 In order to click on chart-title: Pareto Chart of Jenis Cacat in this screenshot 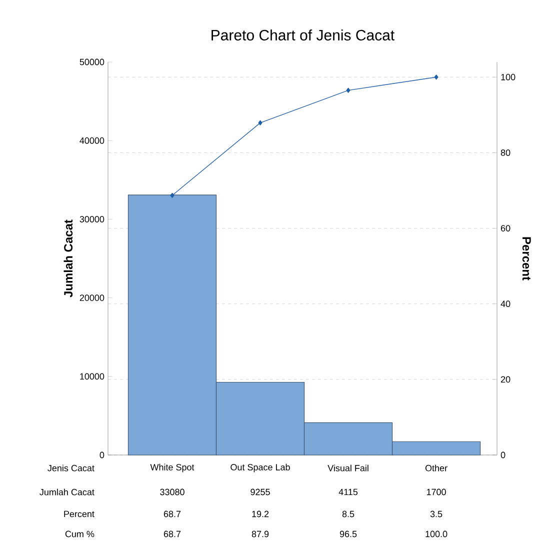, I will do `click(303, 34)`.